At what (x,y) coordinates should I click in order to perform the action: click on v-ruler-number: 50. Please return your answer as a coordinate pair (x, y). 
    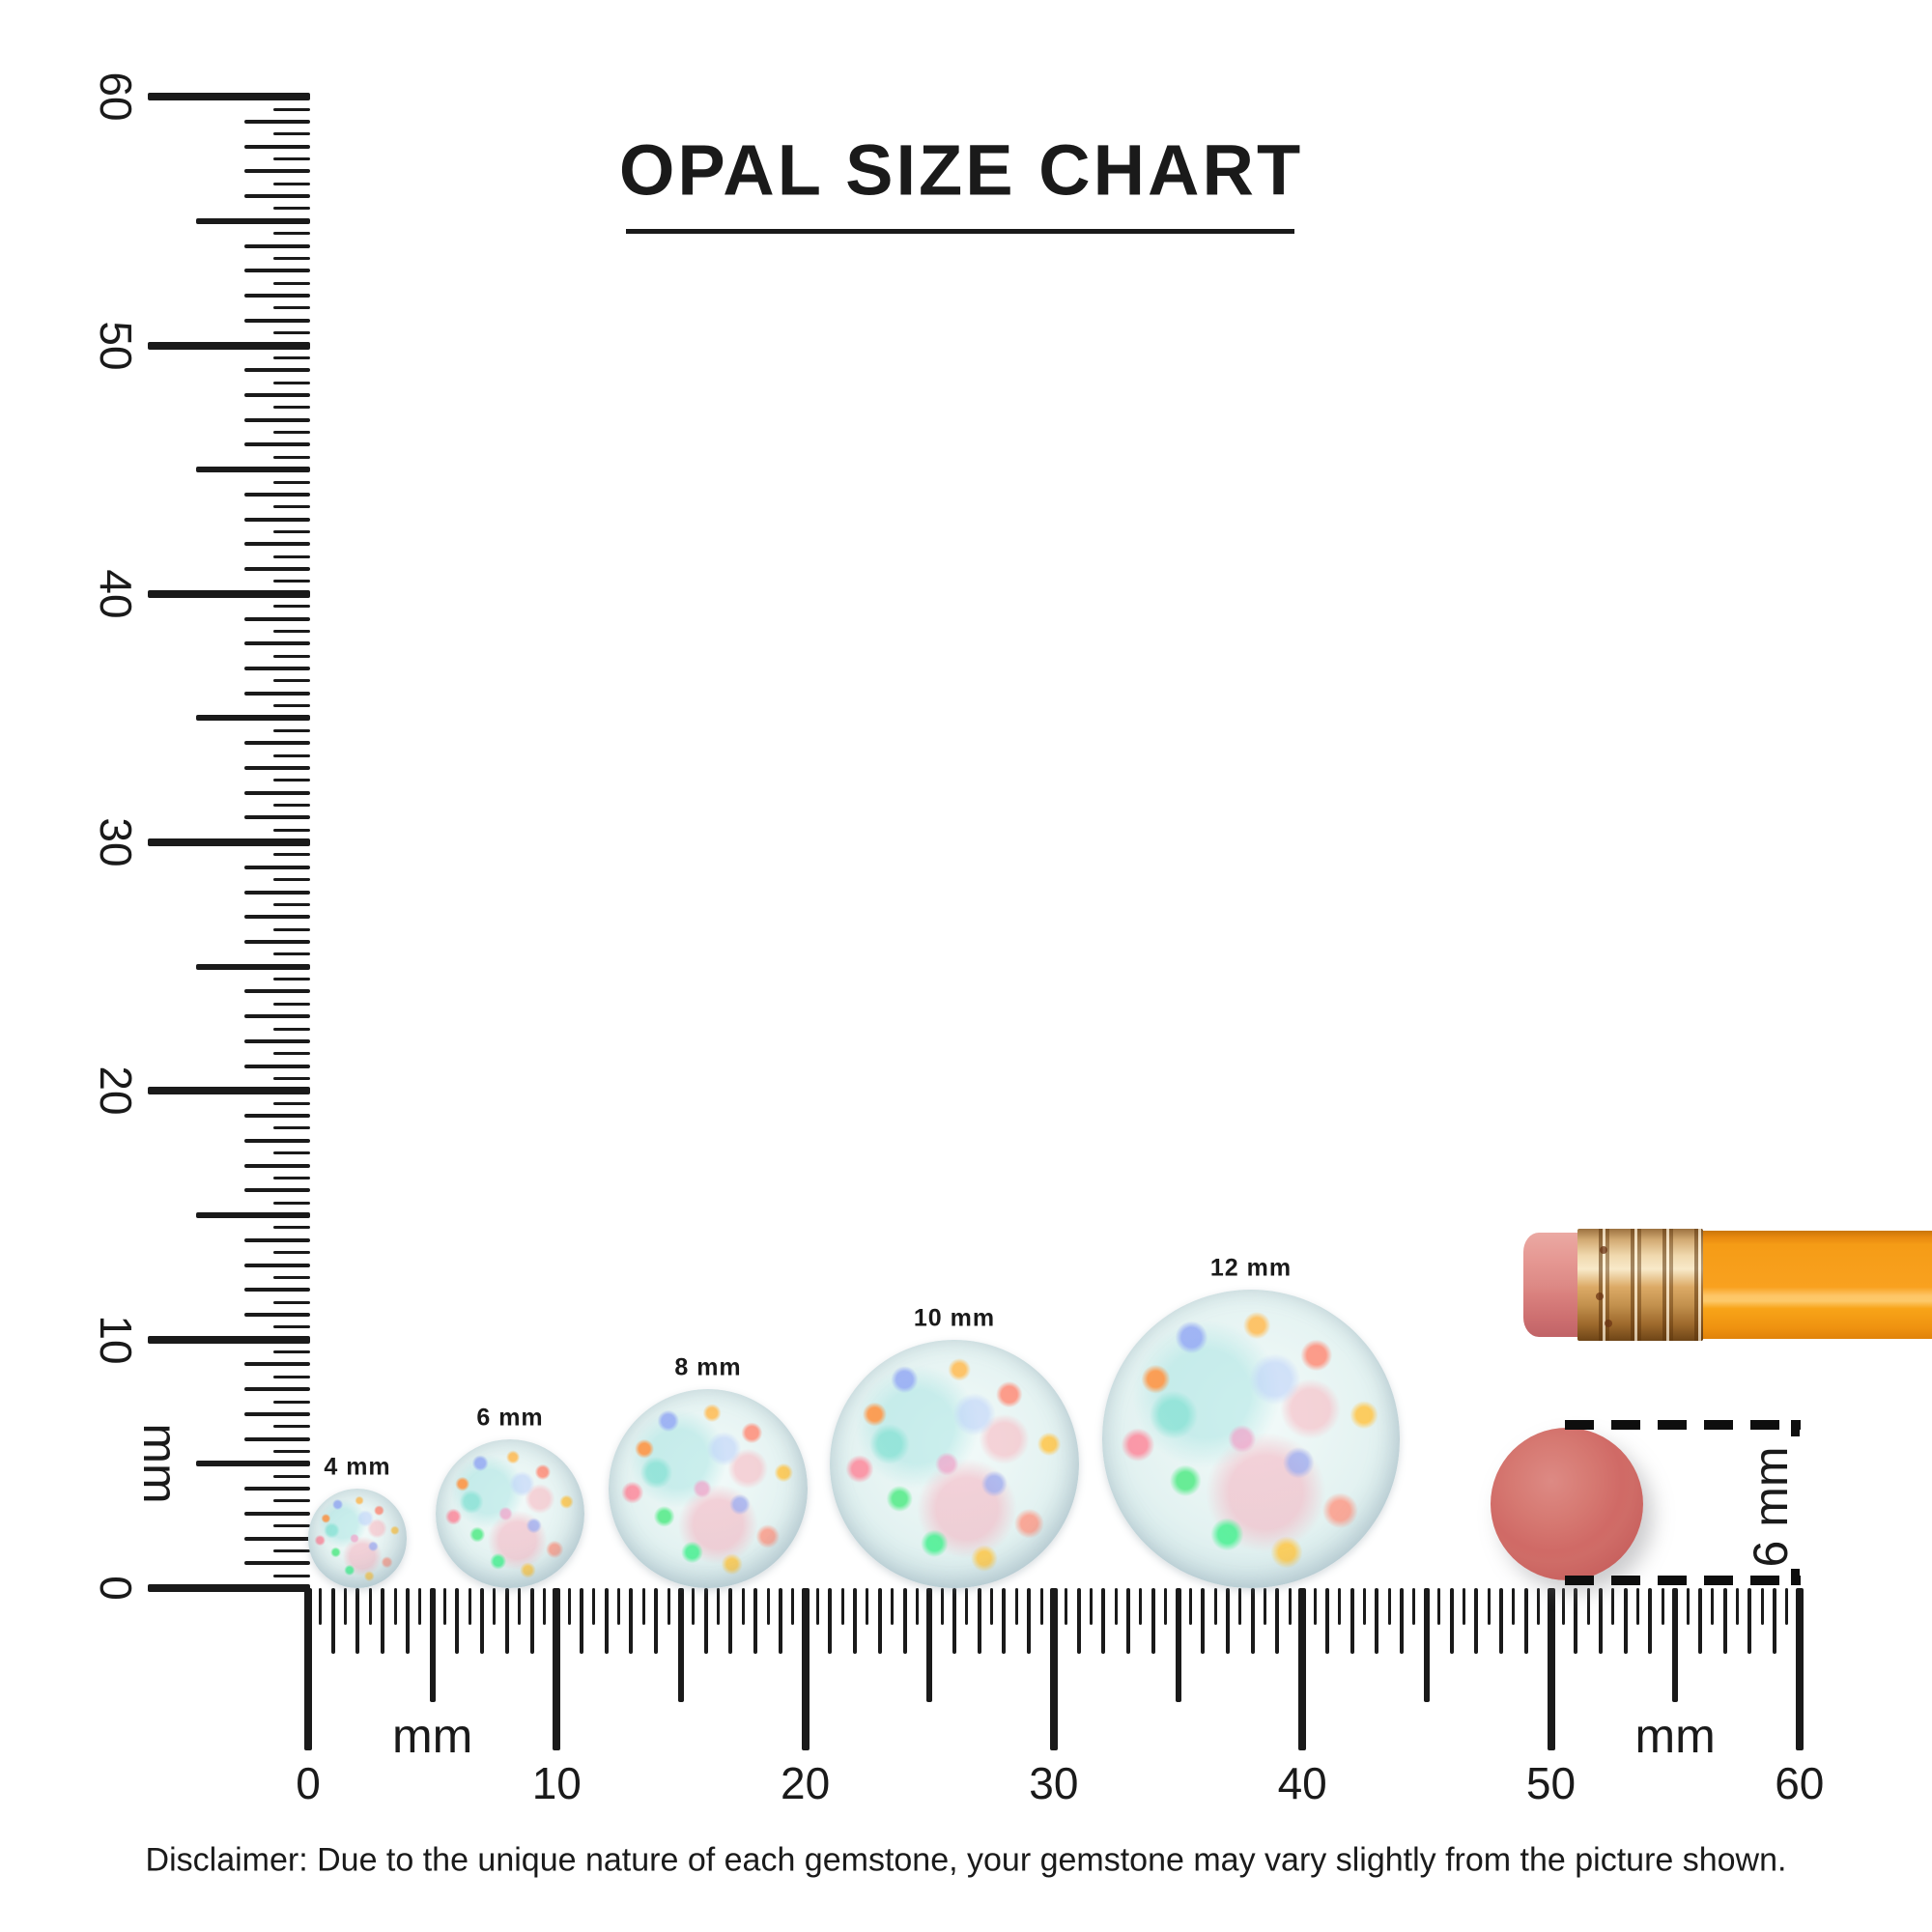
    Looking at the image, I should click on (116, 345).